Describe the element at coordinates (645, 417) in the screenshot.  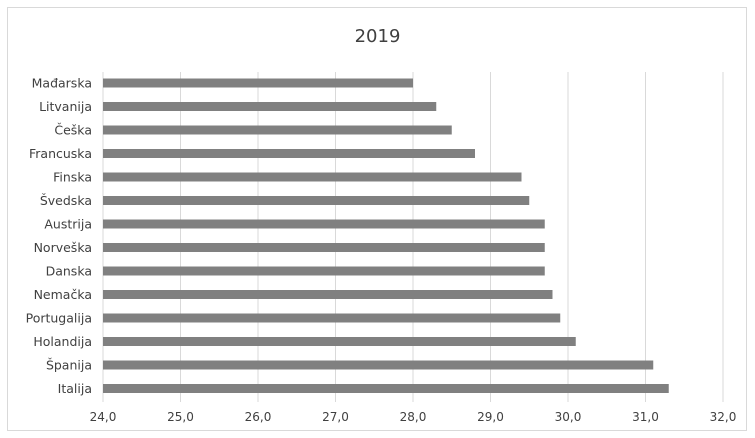
I see `x-tick-label: 31,0` at that location.